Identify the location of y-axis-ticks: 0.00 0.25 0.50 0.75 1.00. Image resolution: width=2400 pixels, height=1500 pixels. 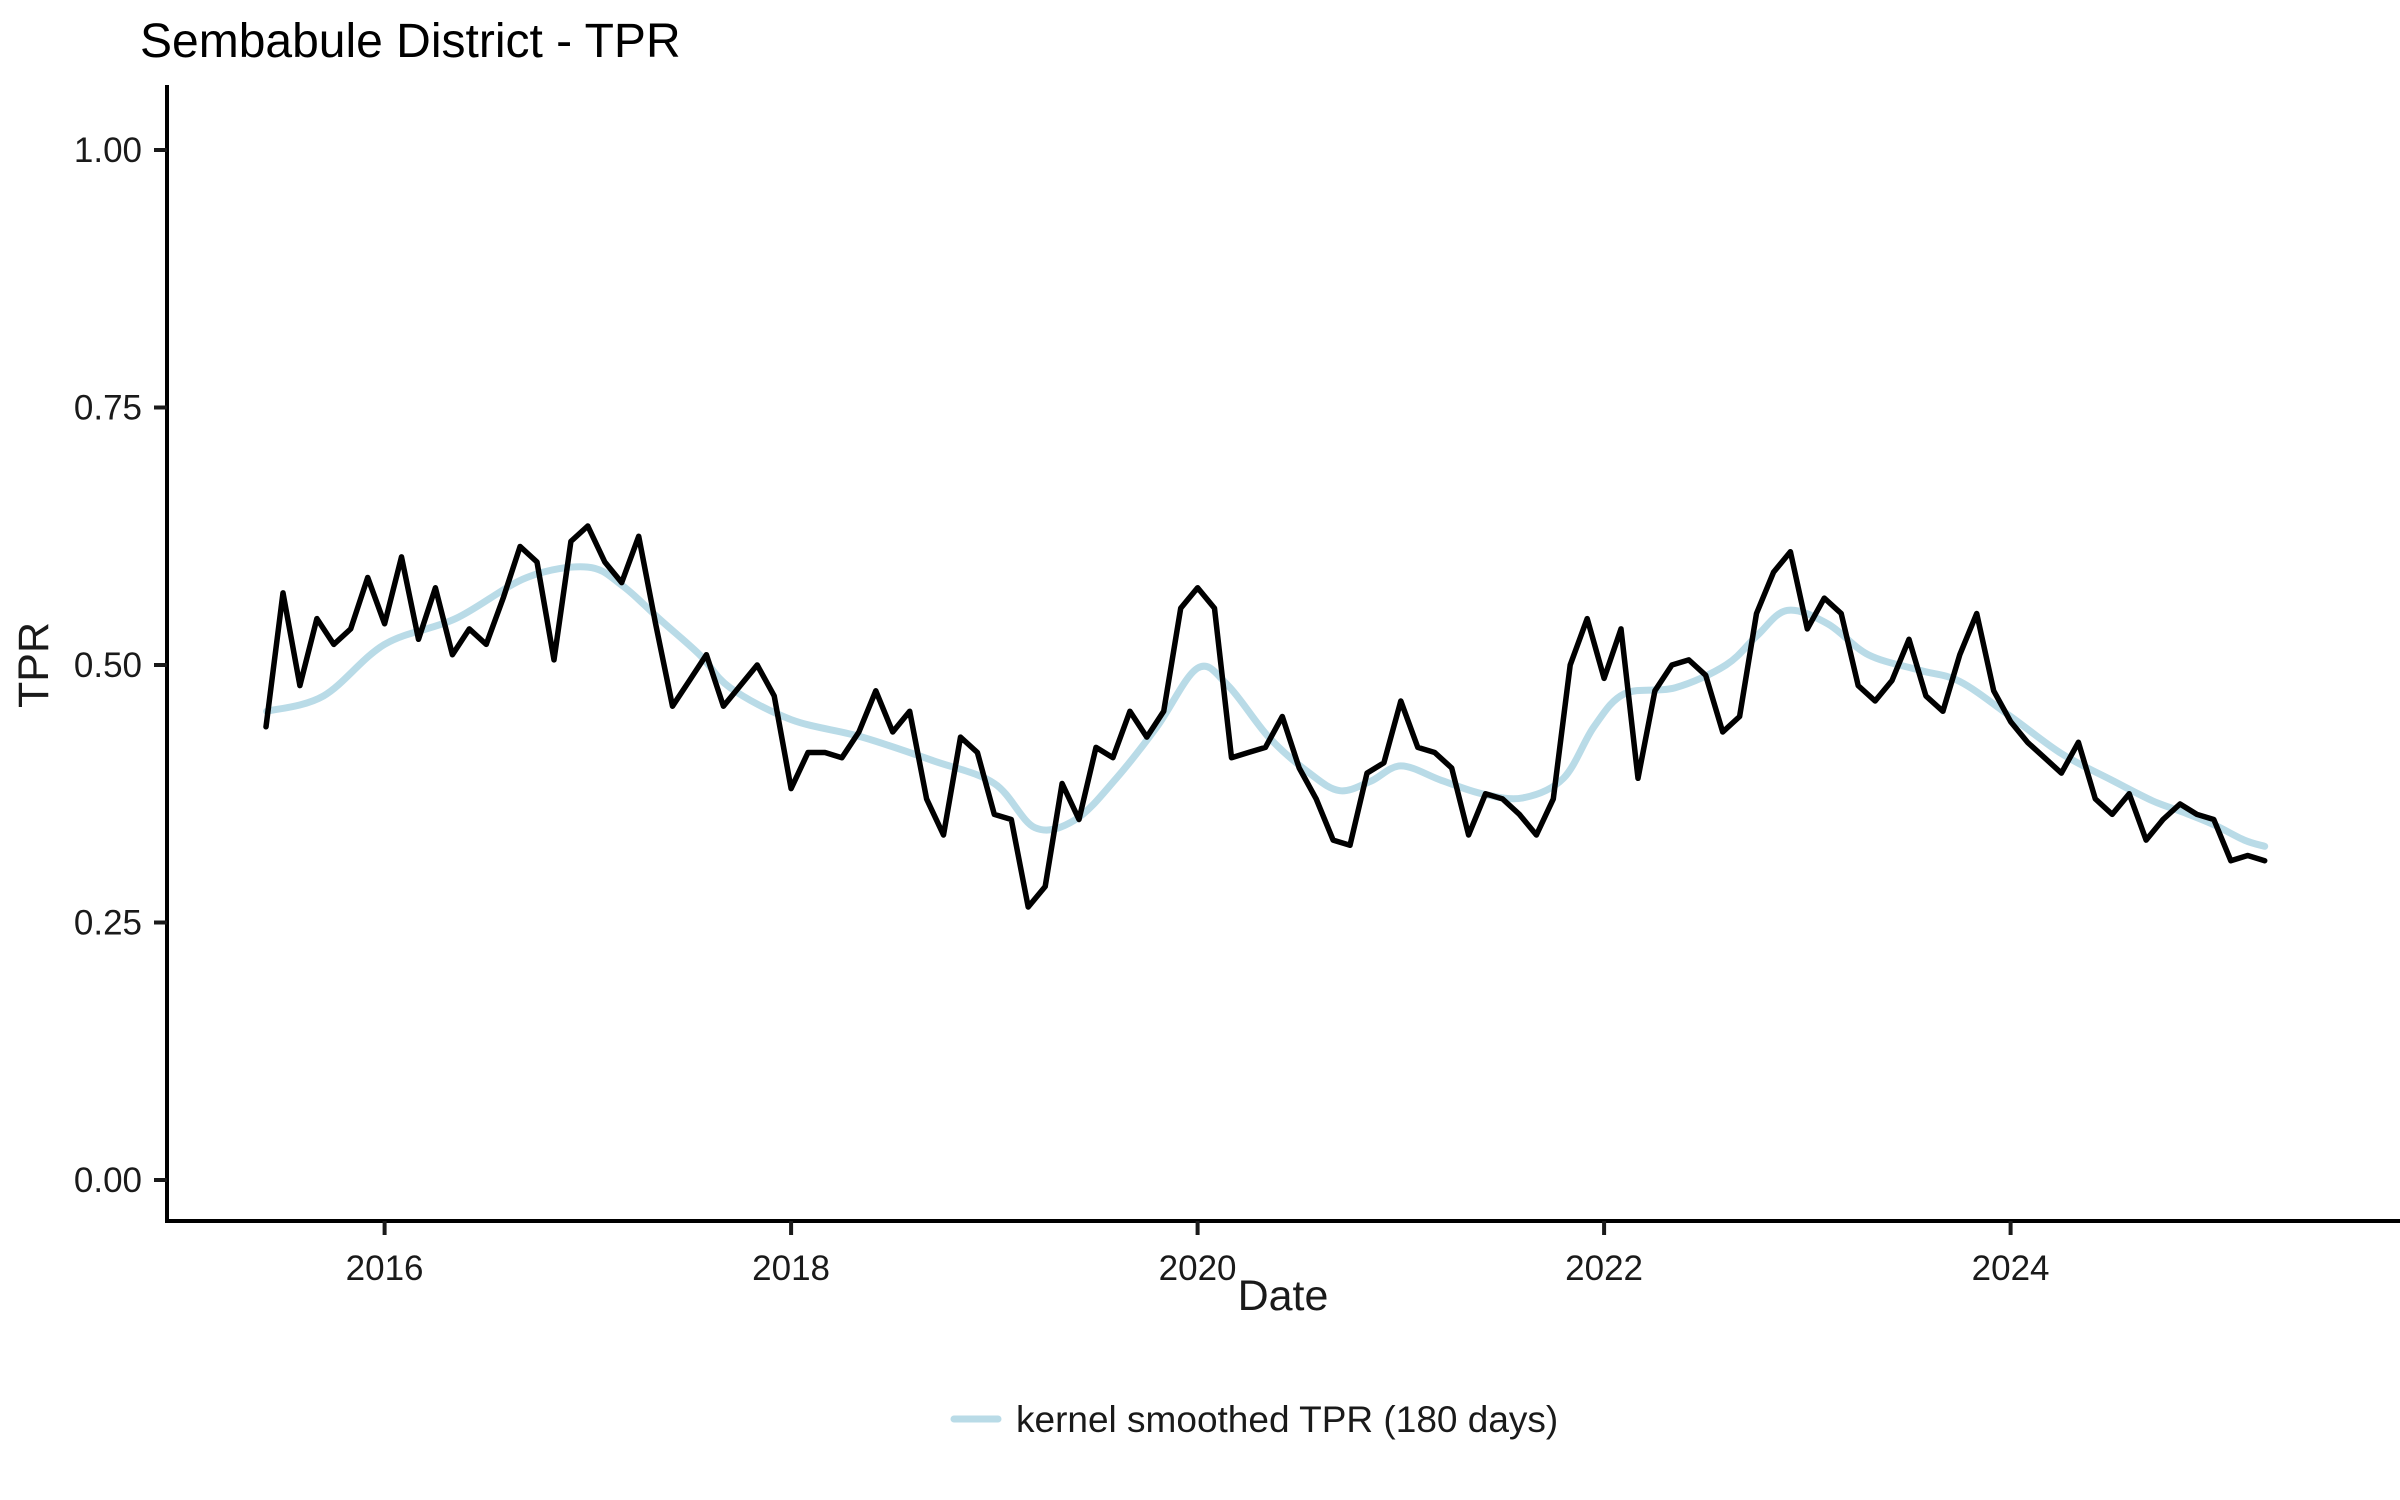
(120, 665).